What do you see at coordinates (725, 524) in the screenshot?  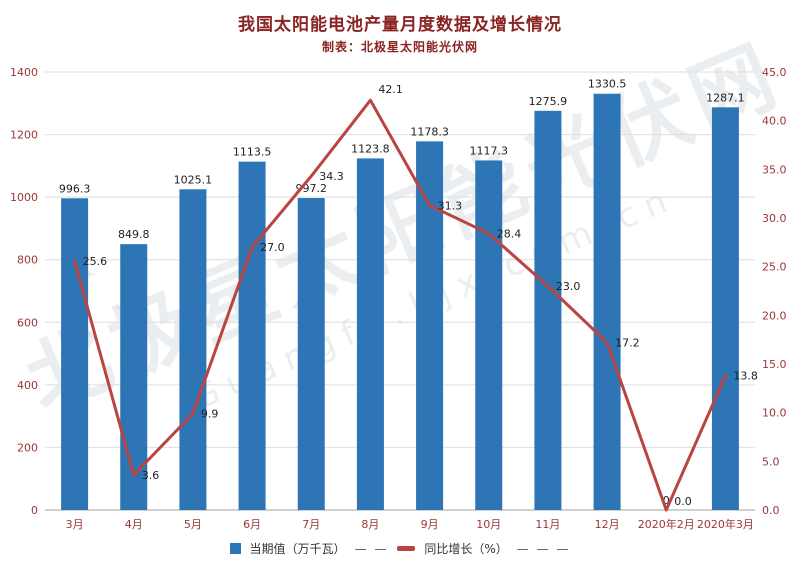 I see `x-axis-label: 2020年3月` at bounding box center [725, 524].